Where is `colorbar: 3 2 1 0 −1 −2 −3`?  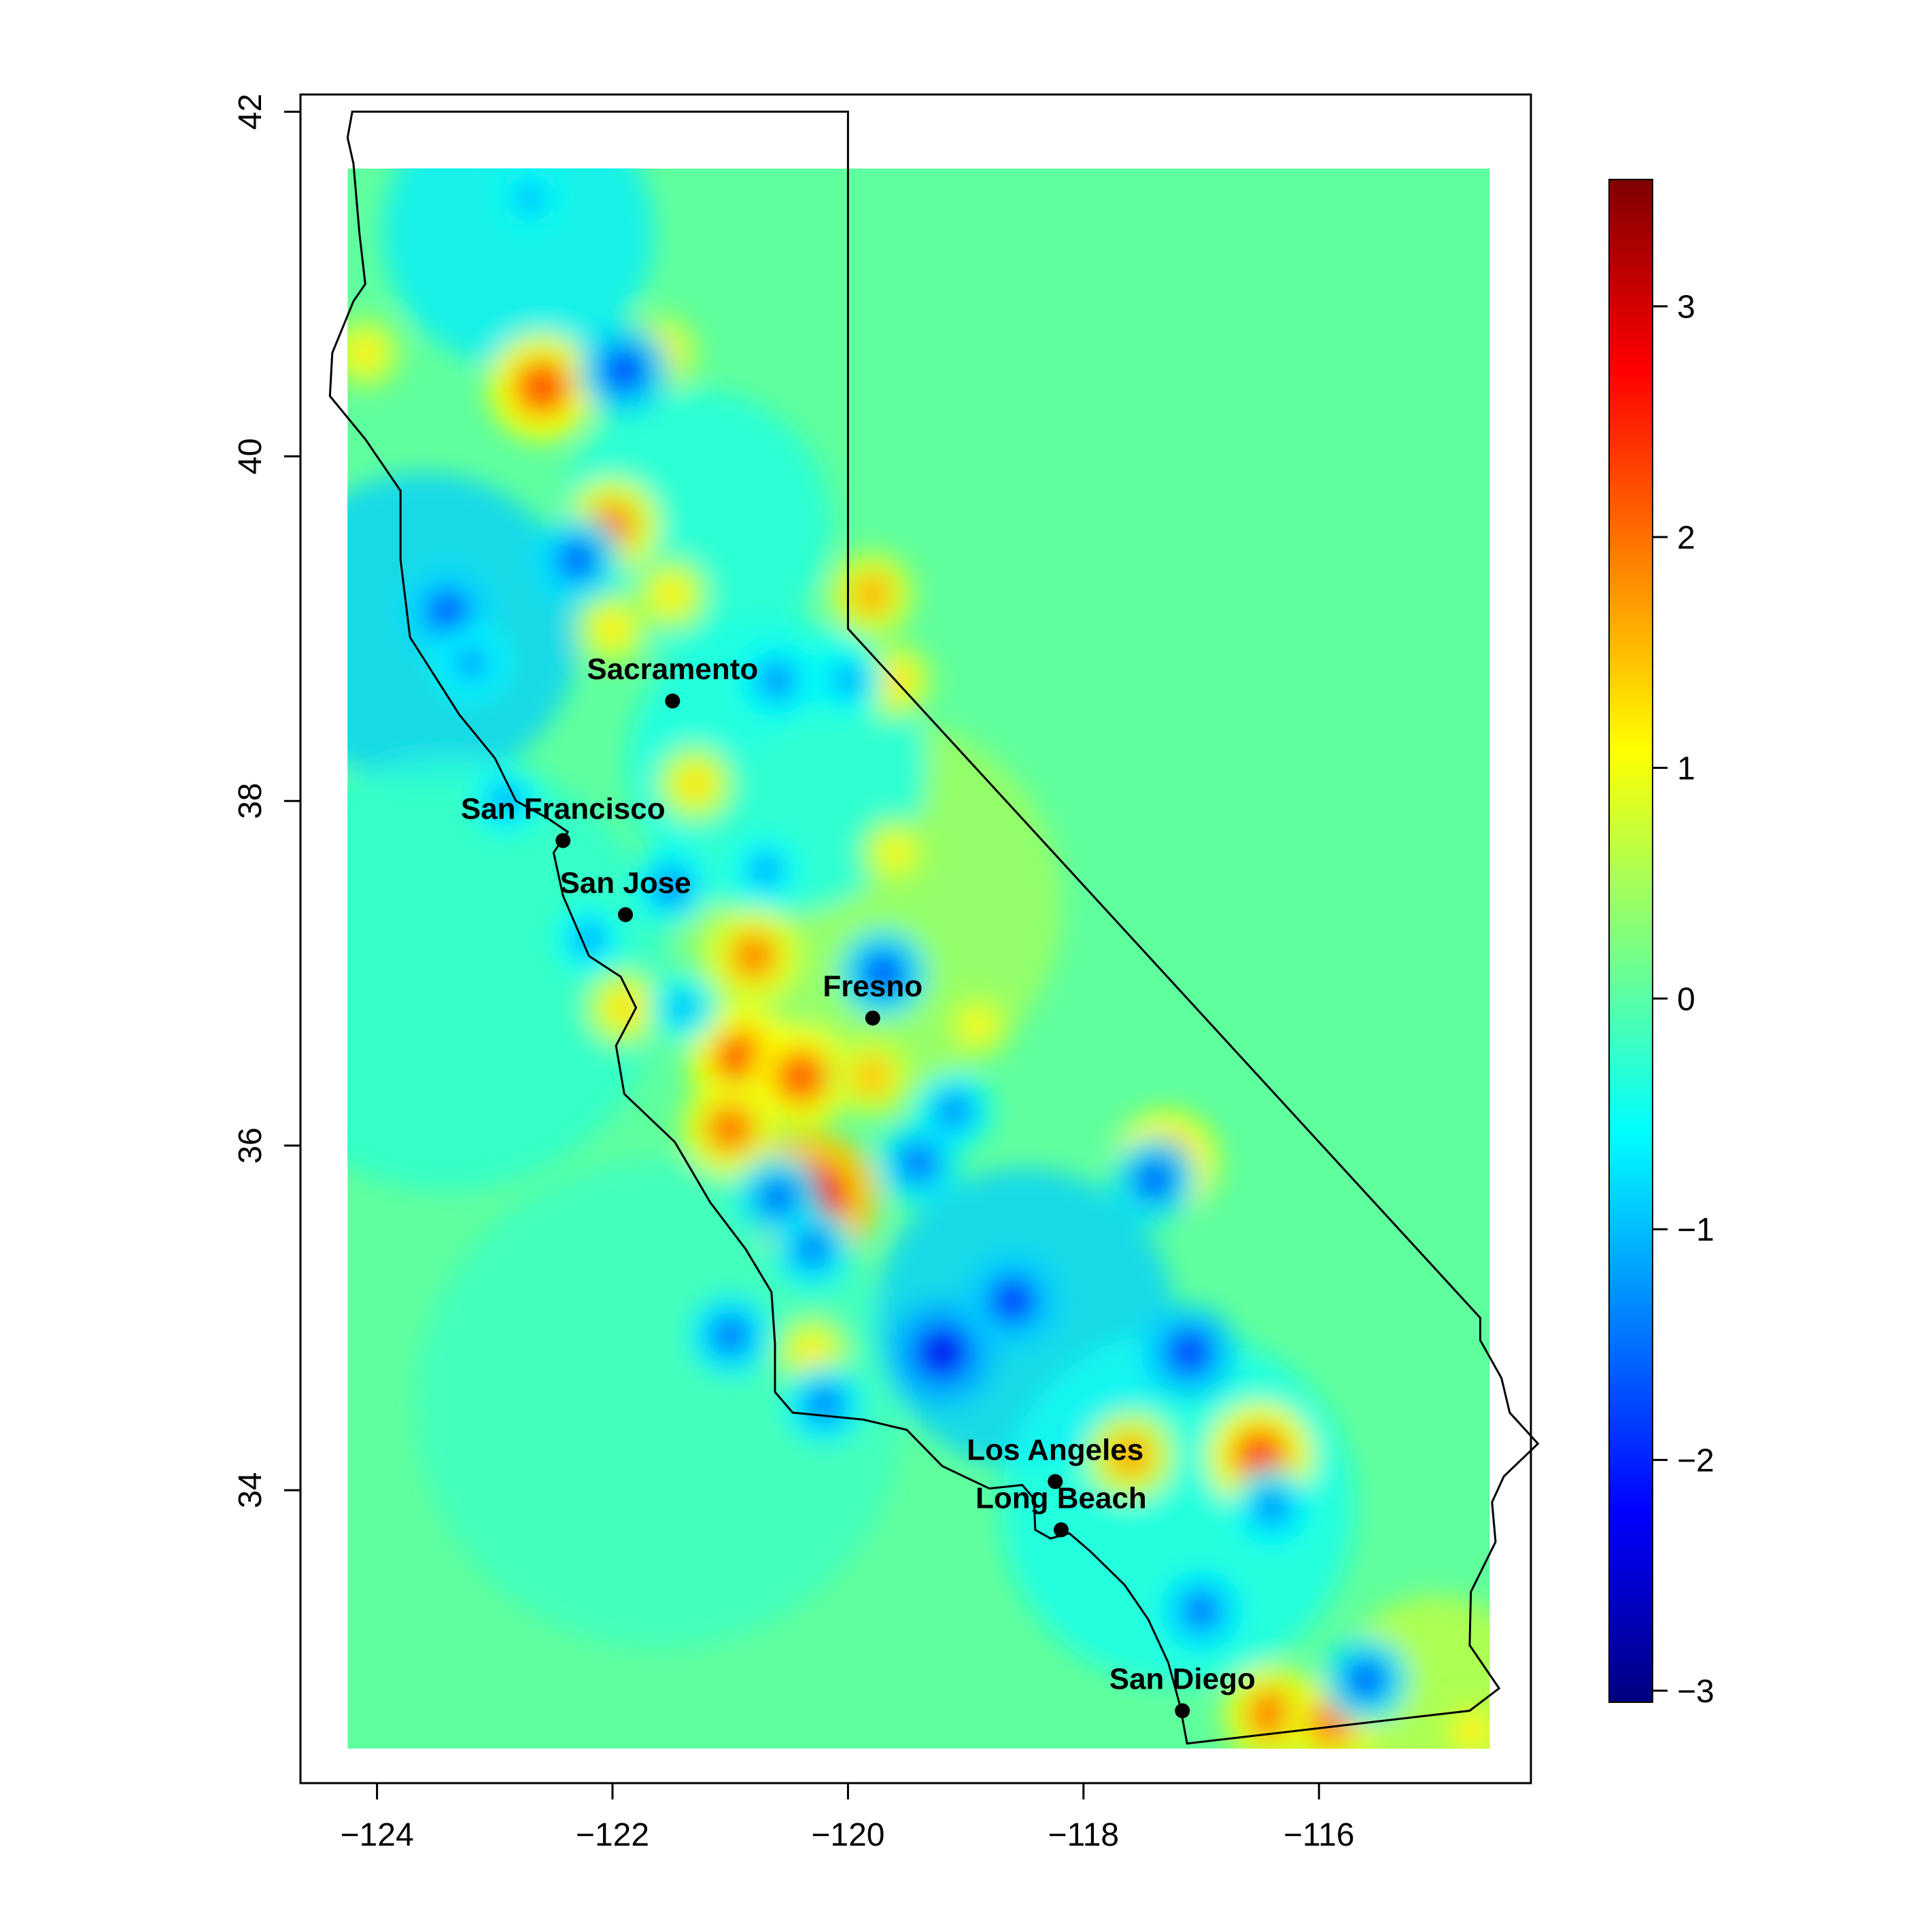
colorbar: 3 2 1 0 −1 −2 −3 is located at coordinates (1661, 944).